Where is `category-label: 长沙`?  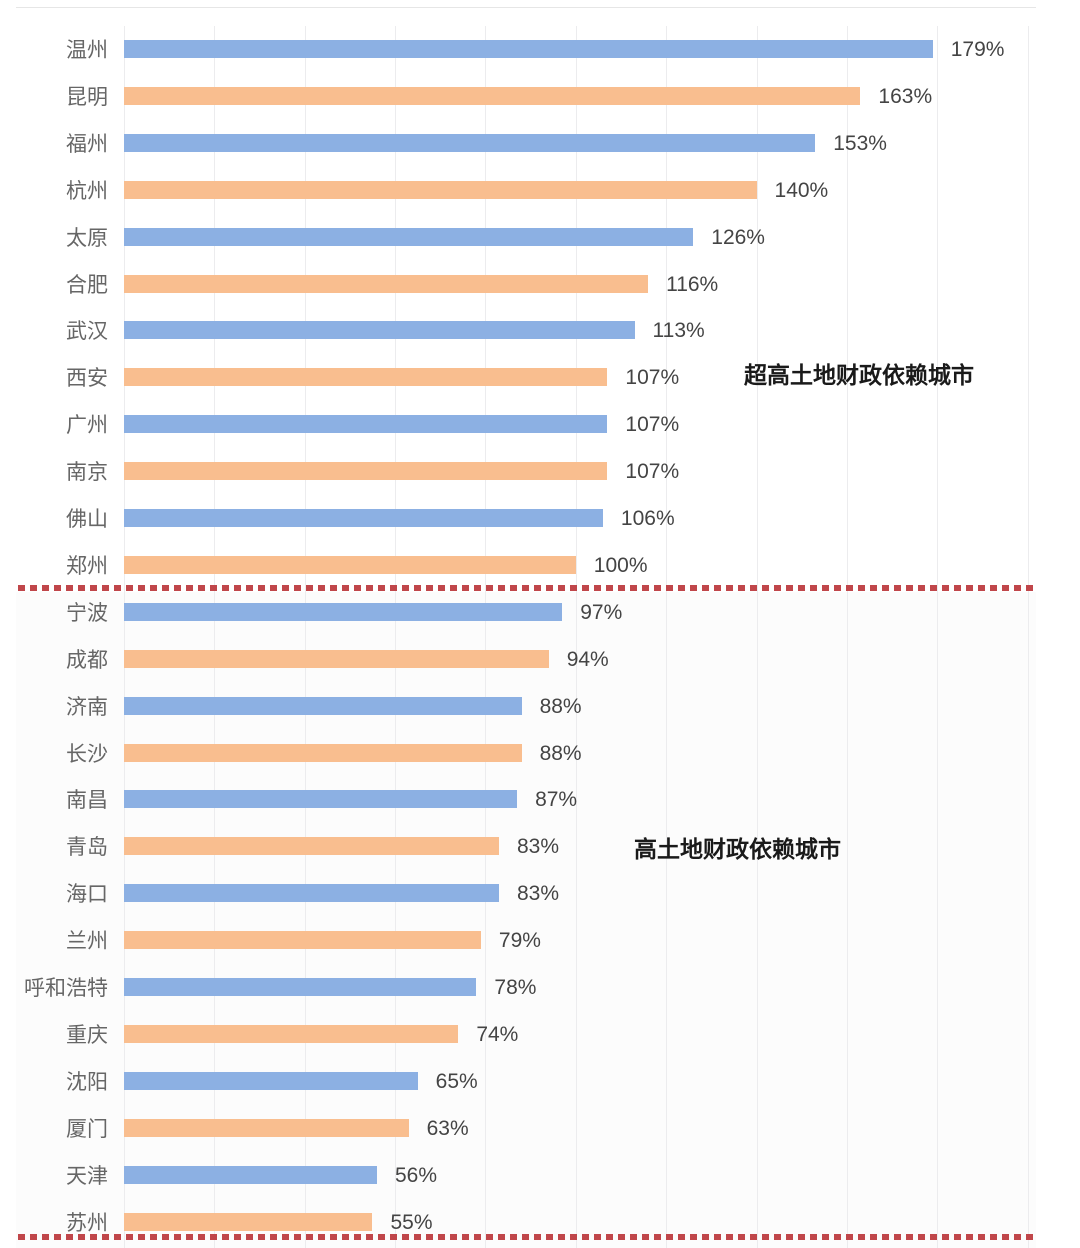
category-label: 长沙 is located at coordinates (87, 753).